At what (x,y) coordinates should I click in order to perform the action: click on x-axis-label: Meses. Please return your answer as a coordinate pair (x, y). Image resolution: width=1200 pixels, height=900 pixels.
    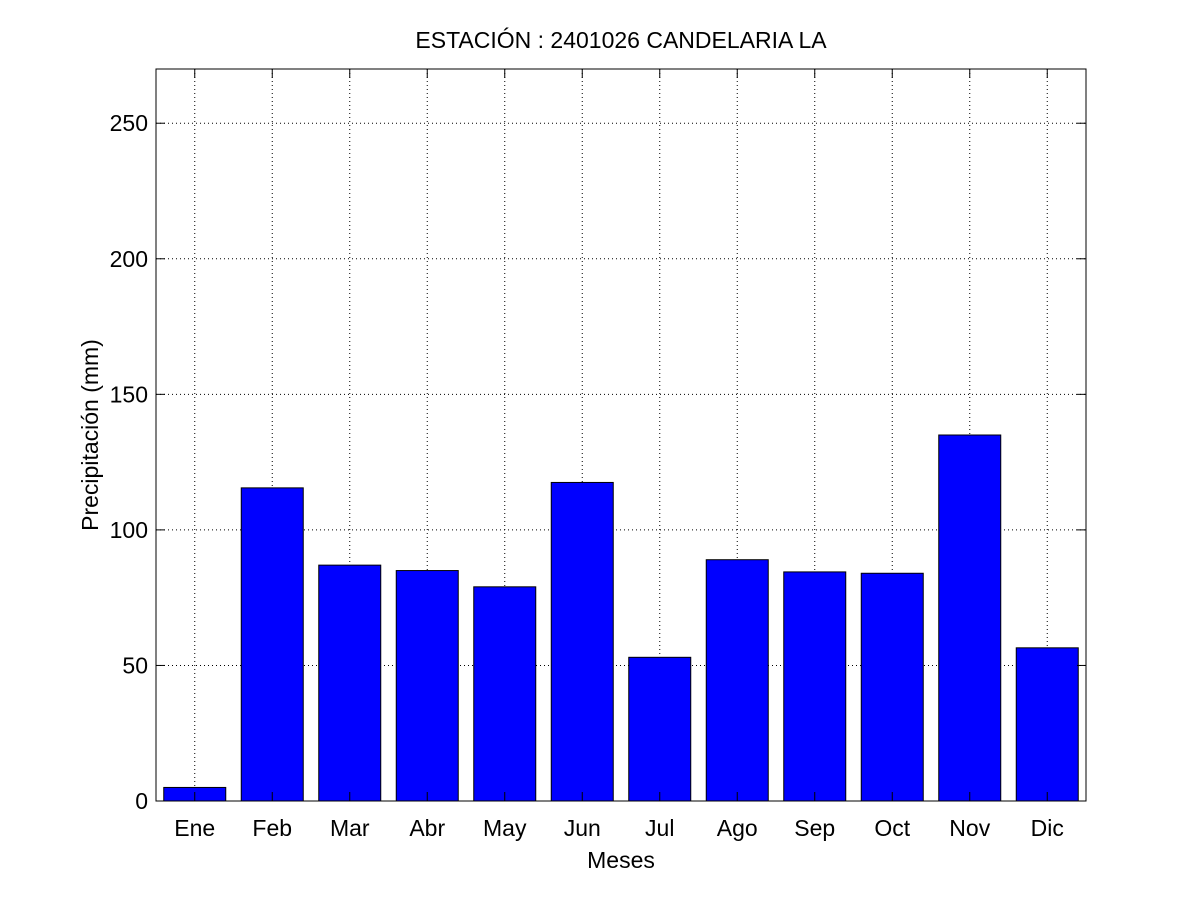
    Looking at the image, I should click on (621, 860).